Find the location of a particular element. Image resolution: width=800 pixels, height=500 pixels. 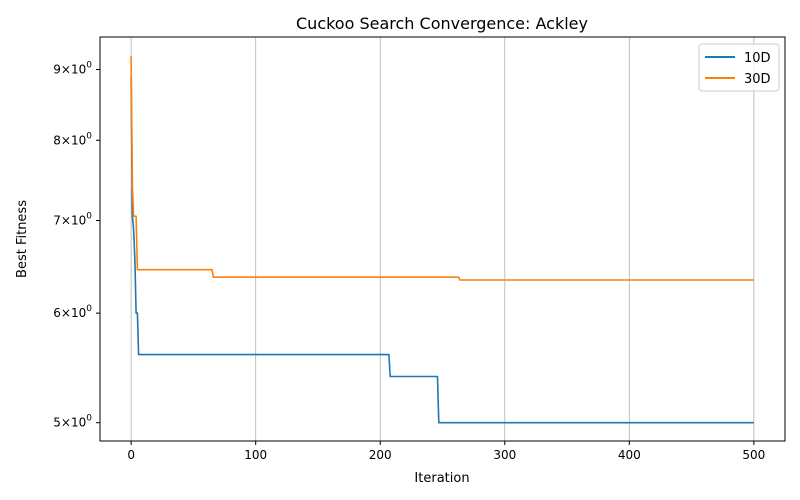

y-tick-label: 8×100 is located at coordinates (72, 139).